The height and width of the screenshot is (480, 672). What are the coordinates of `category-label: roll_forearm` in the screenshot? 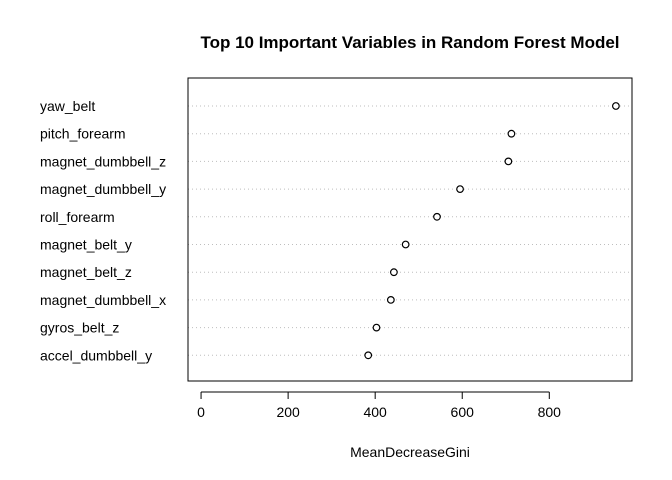 It's located at (77, 217).